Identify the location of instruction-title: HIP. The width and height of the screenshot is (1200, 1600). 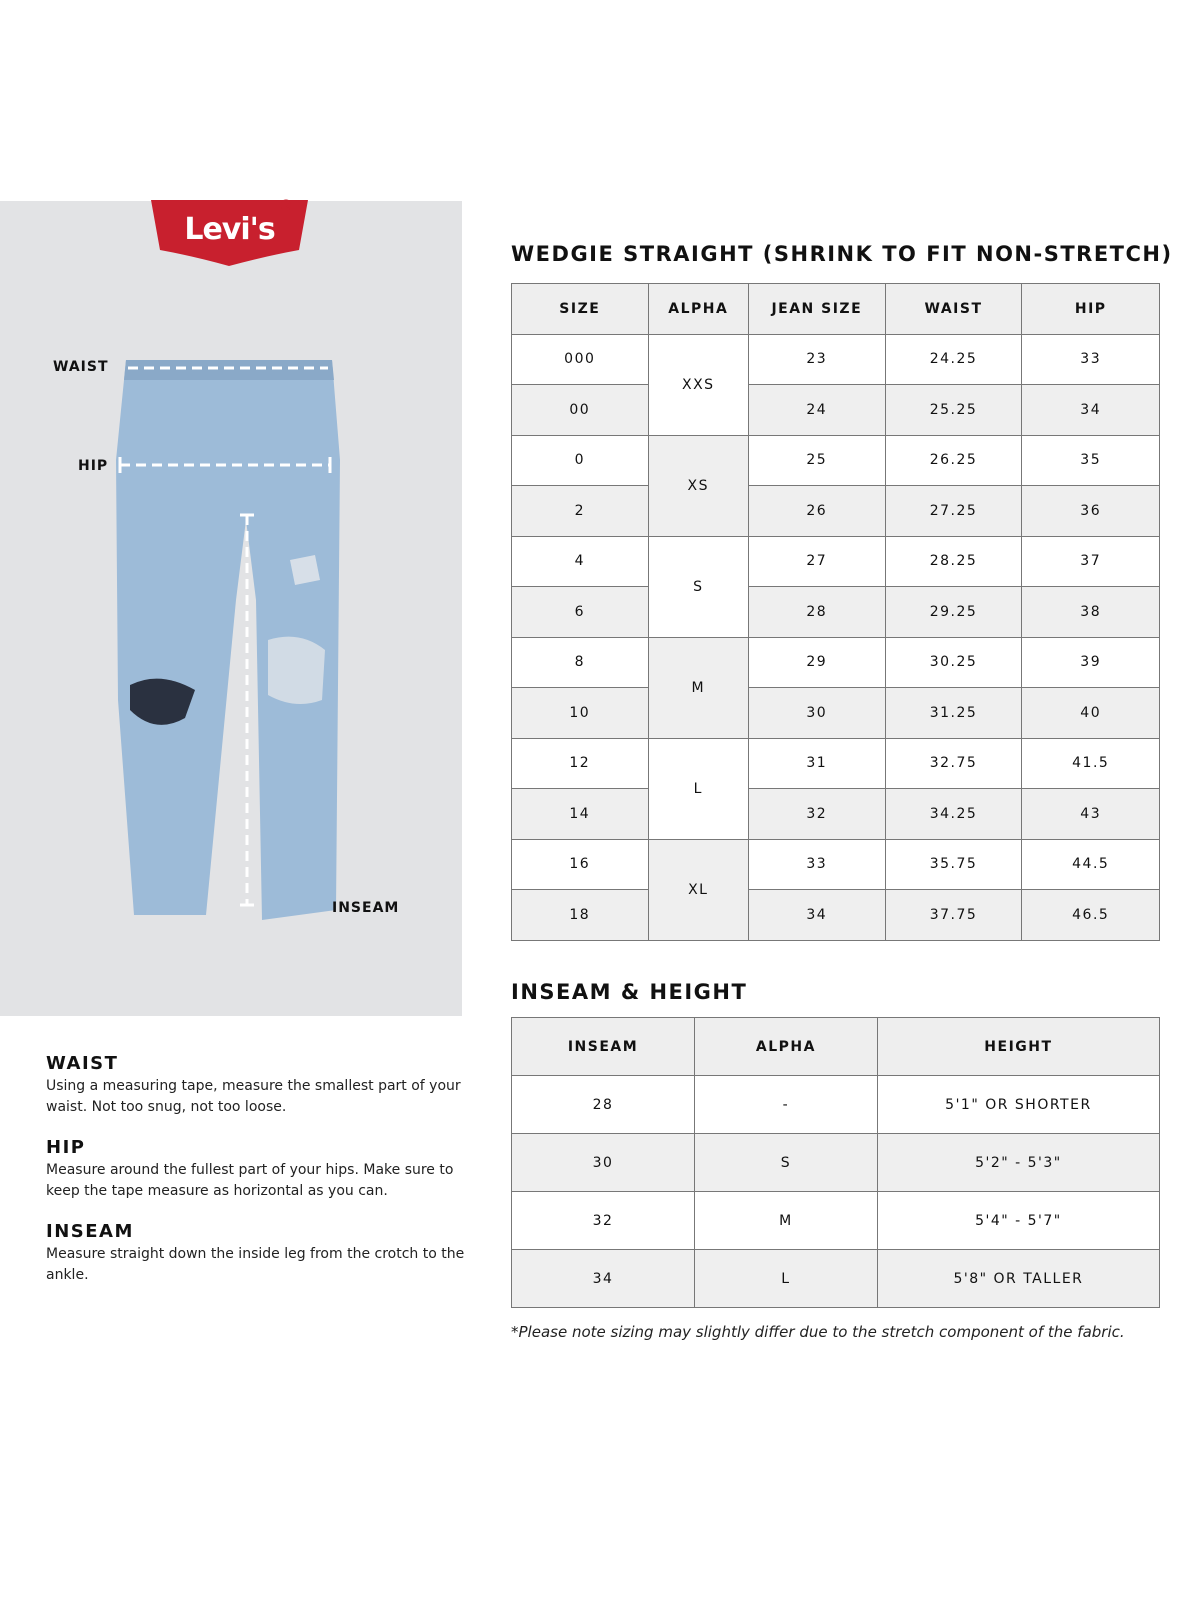
(66, 1147).